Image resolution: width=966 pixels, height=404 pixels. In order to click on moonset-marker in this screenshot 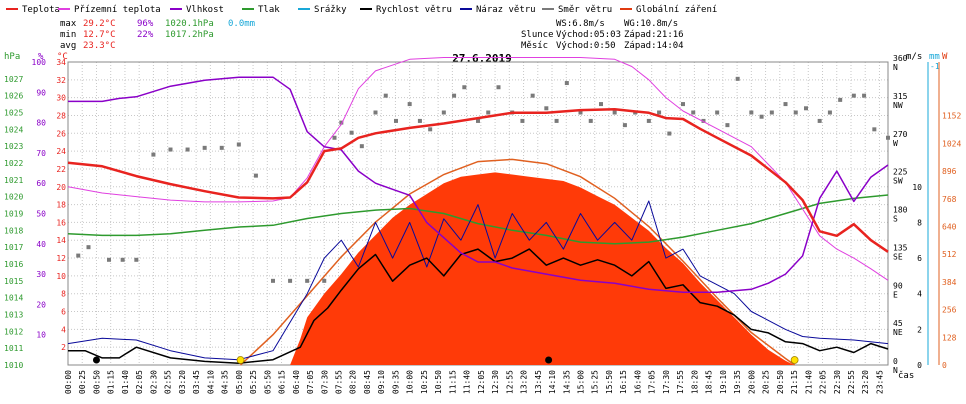, I will do `click(549, 360)`.